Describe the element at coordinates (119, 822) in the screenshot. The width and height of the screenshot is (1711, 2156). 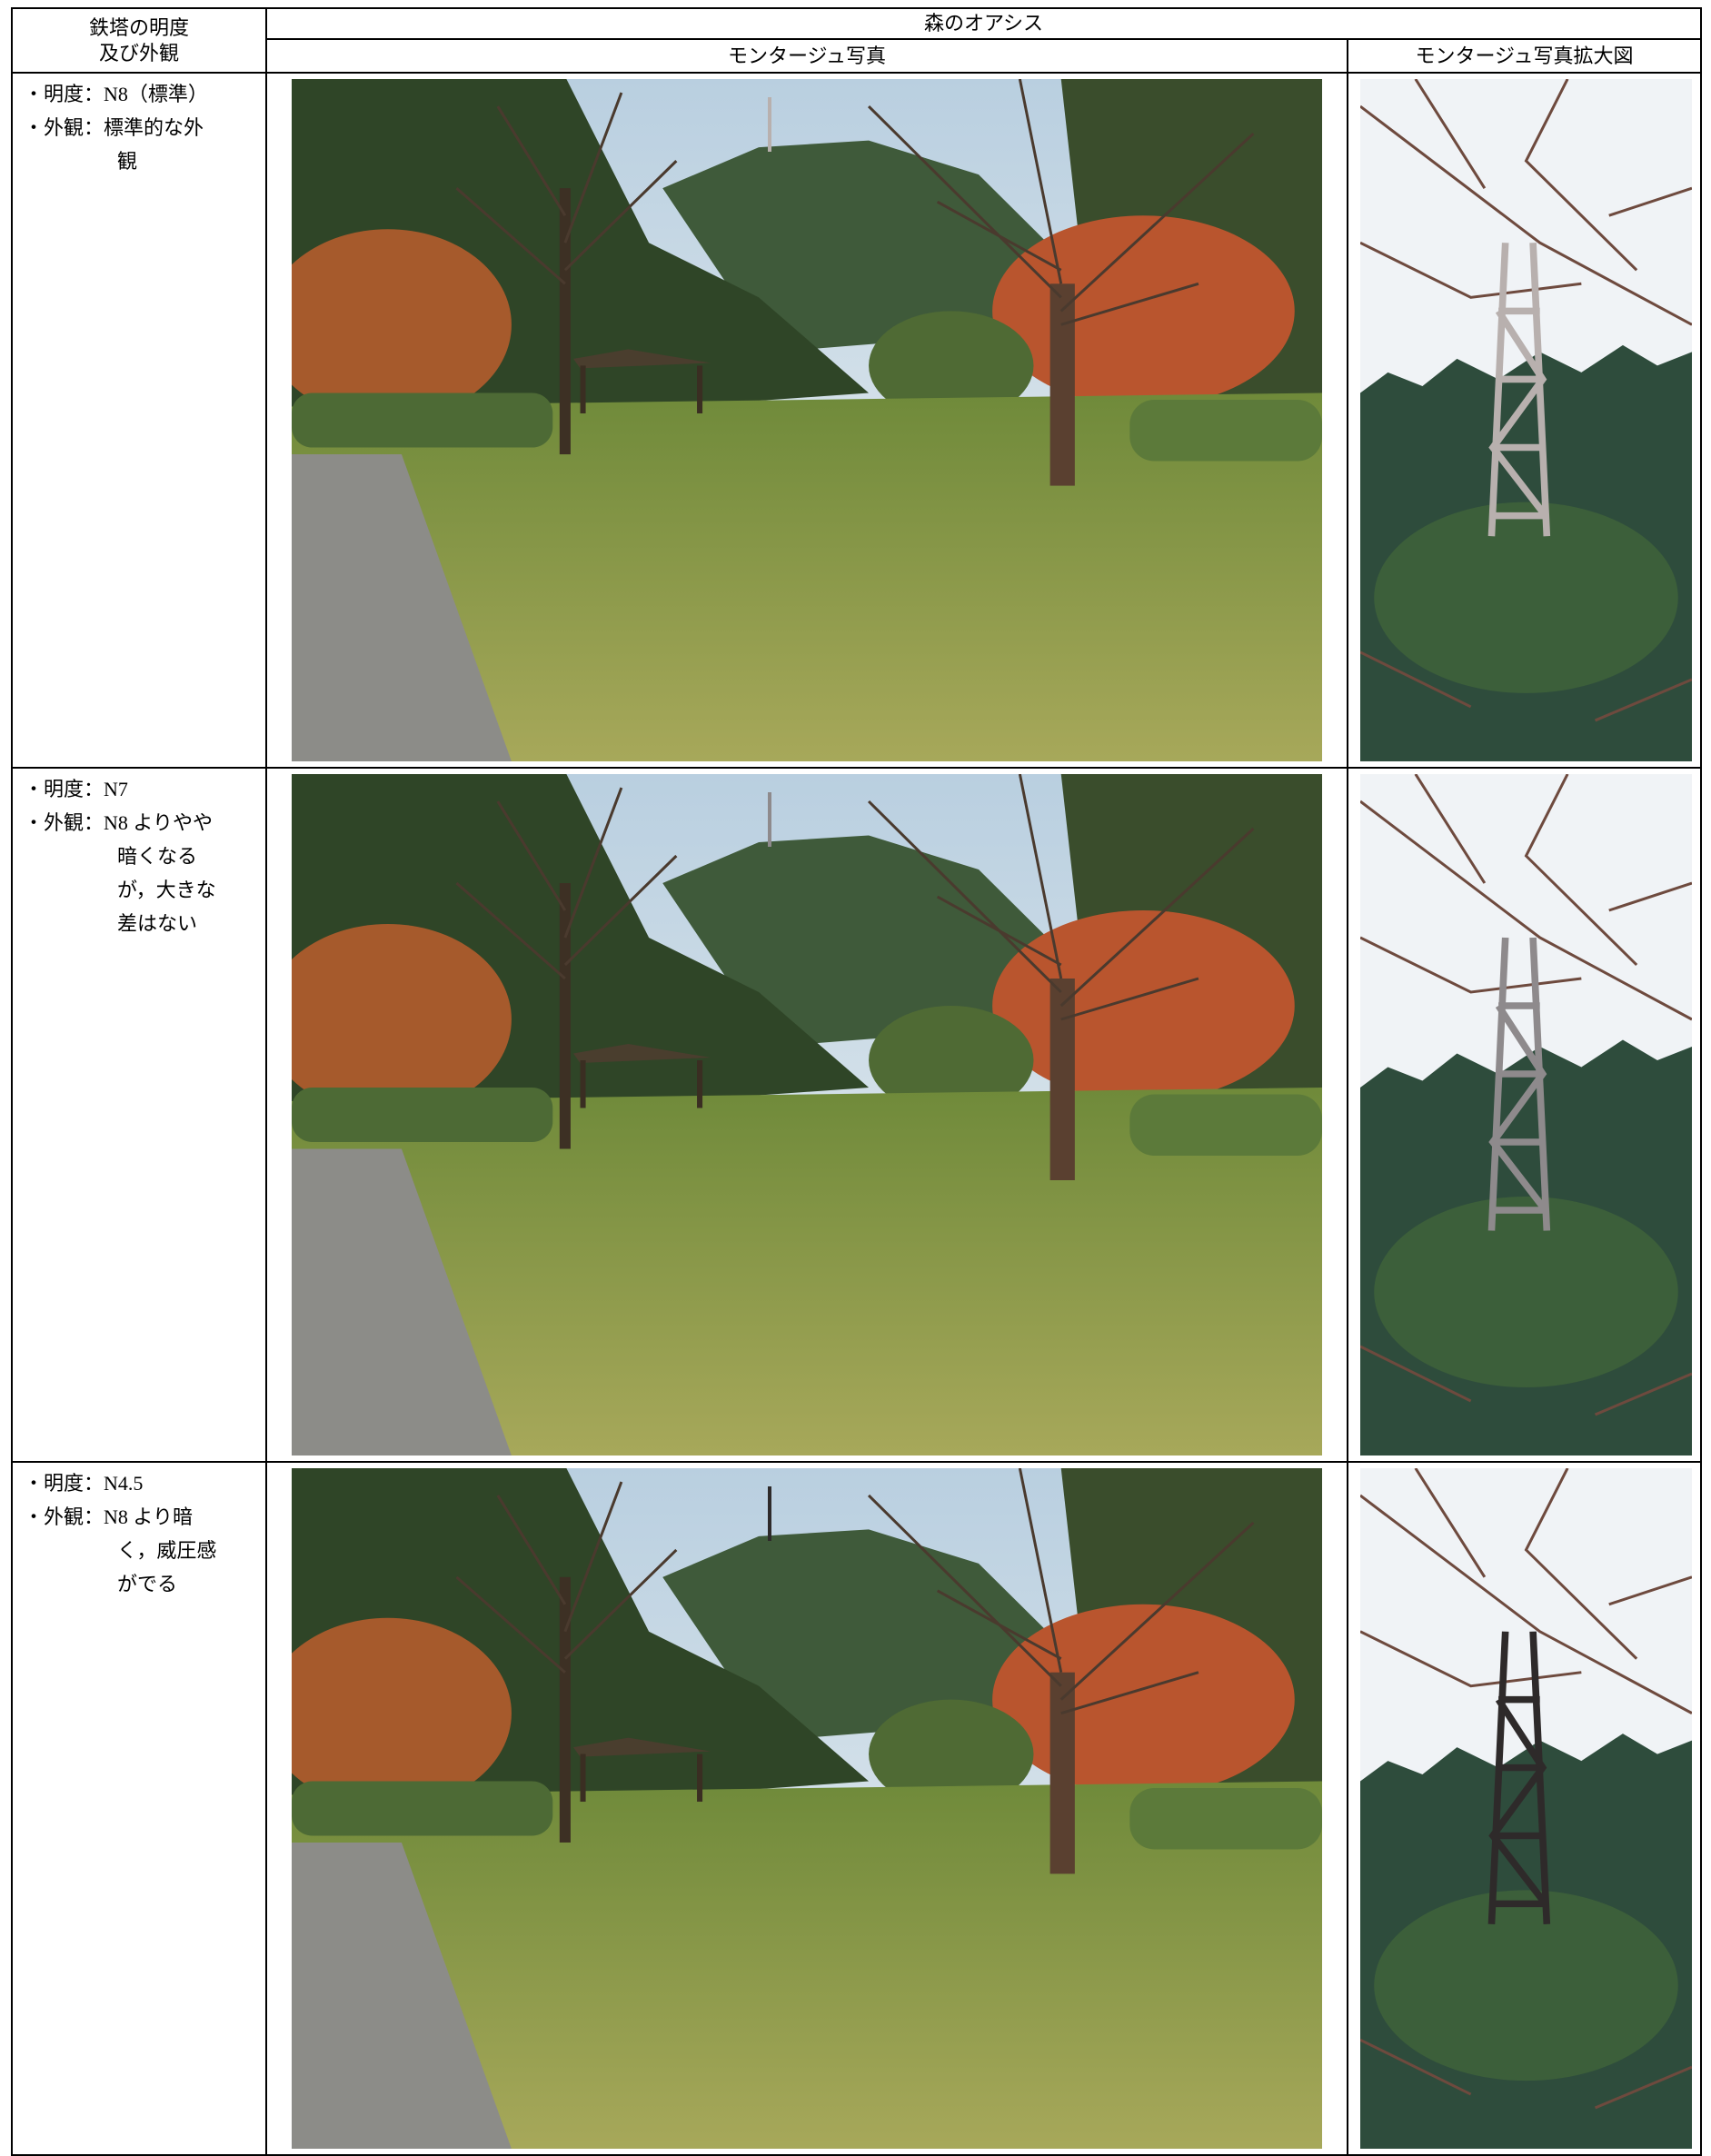
I see `text-line: ・外観：N8 よりやや` at that location.